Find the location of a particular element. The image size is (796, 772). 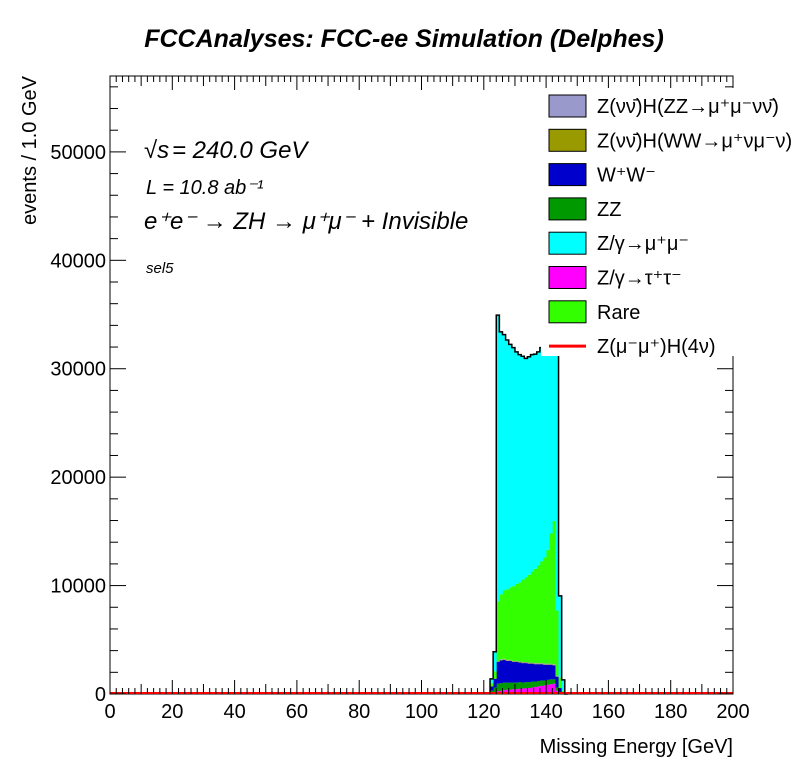

x-axis-label: Missing Energy [GeV] is located at coordinates (636, 747).